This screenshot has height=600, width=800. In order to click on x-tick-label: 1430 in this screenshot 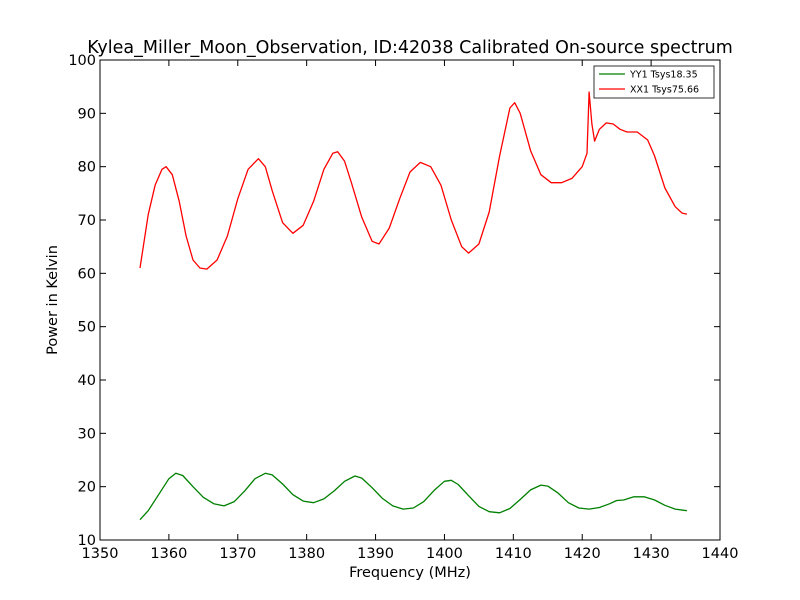, I will do `click(651, 554)`.